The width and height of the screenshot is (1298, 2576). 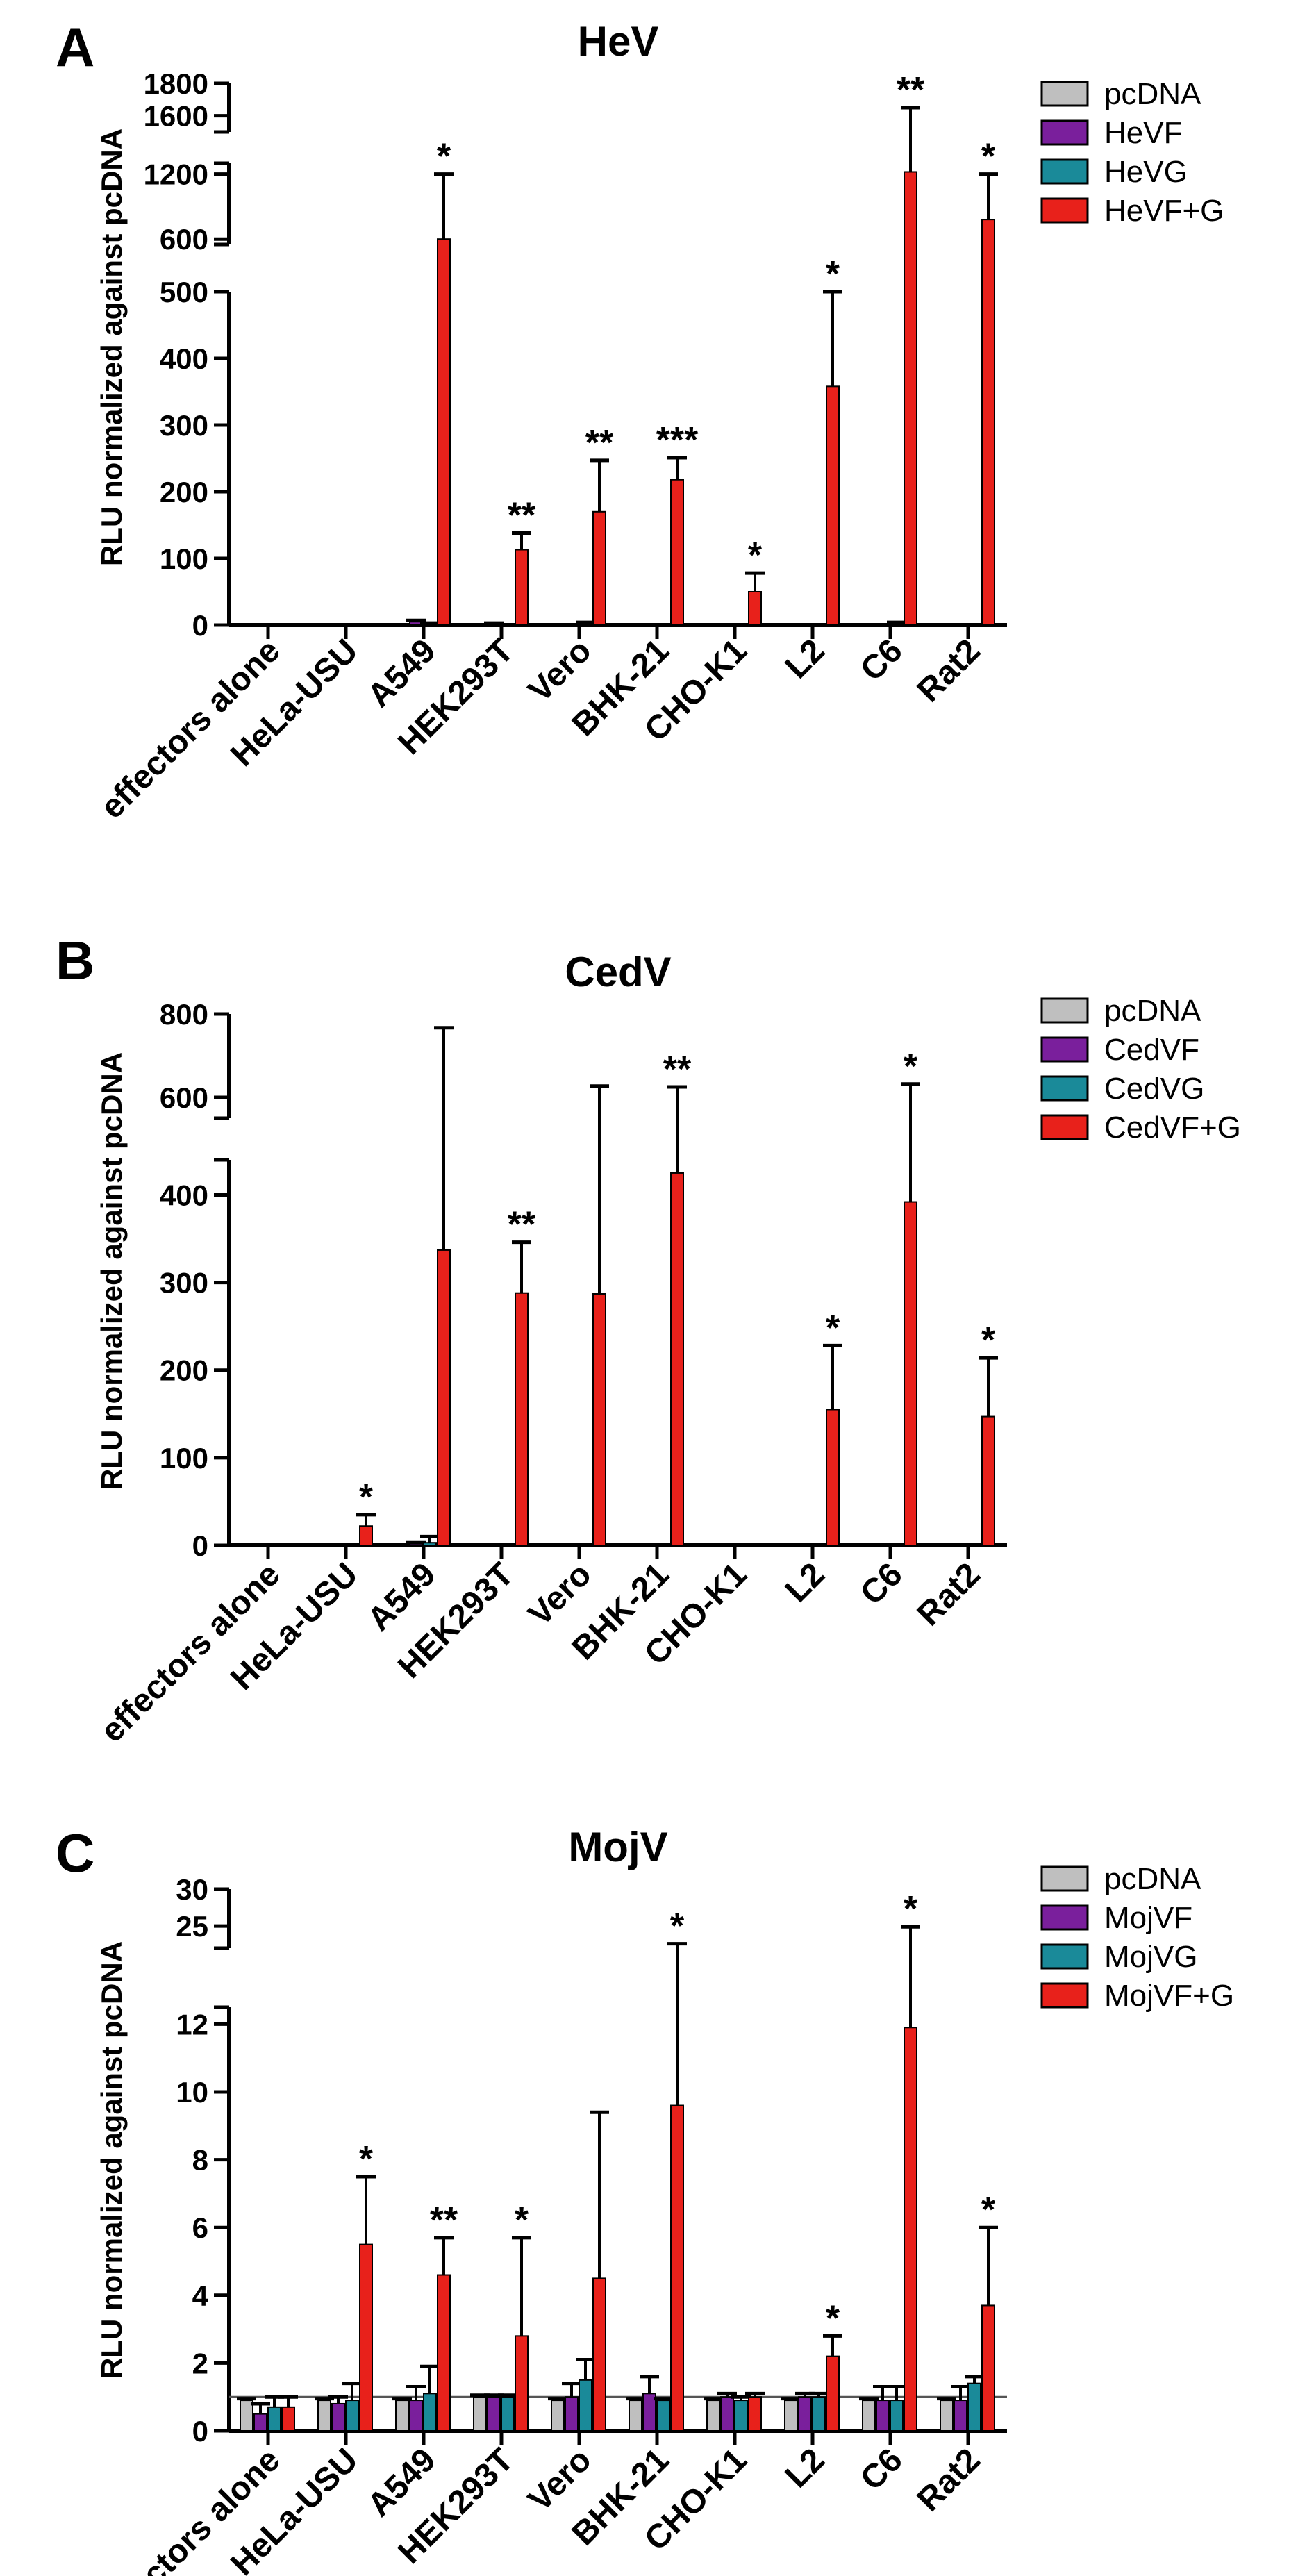 What do you see at coordinates (618, 41) in the screenshot?
I see `chart-title: HeV` at bounding box center [618, 41].